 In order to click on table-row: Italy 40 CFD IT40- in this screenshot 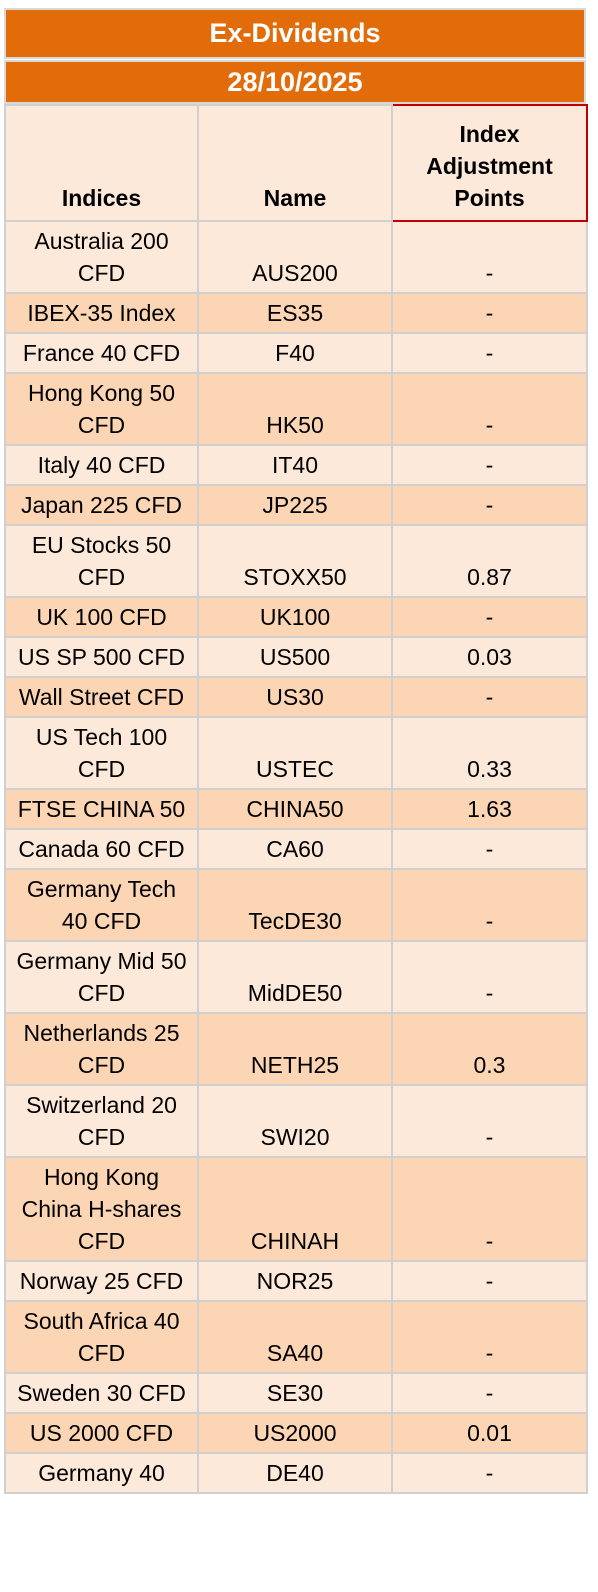, I will do `click(296, 465)`.